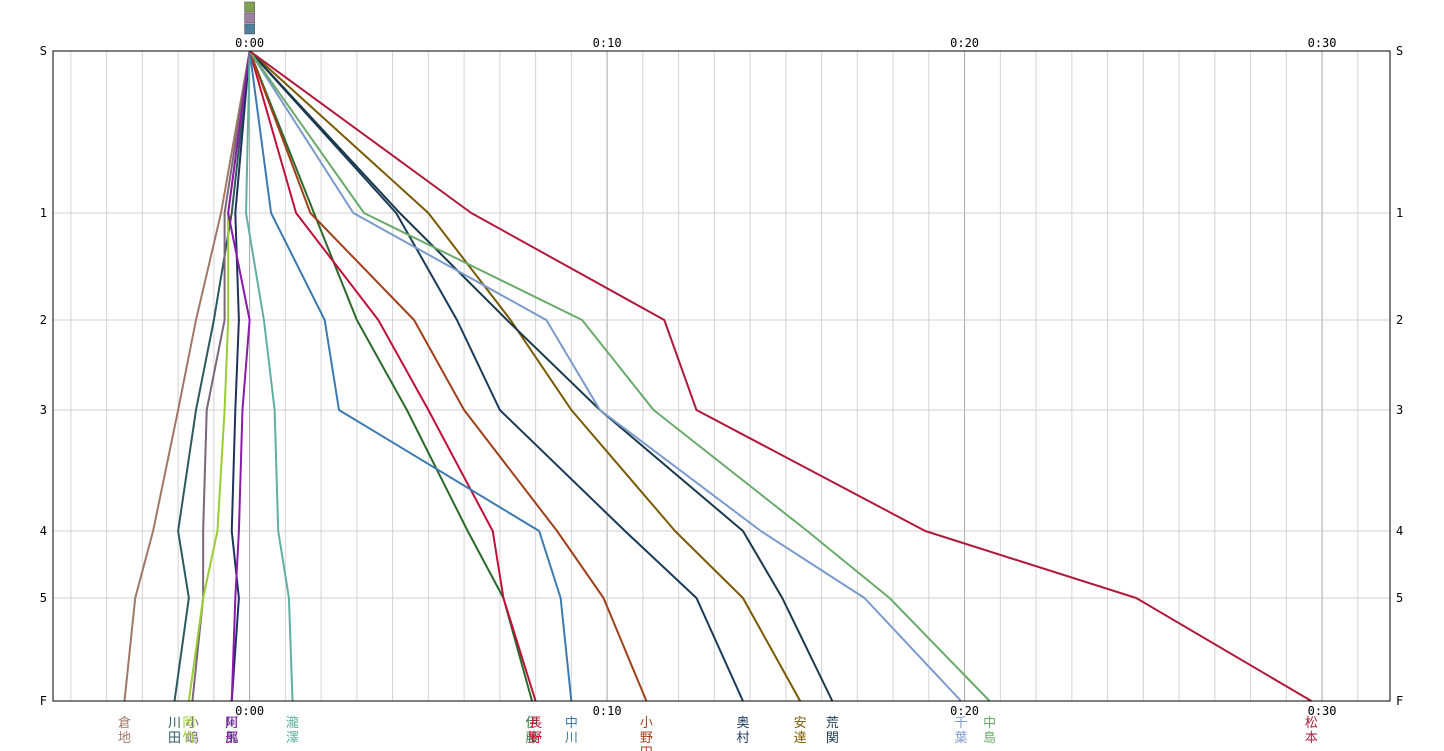 The image size is (1444, 751). What do you see at coordinates (832, 731) in the screenshot?
I see `runner-label: 荒関` at bounding box center [832, 731].